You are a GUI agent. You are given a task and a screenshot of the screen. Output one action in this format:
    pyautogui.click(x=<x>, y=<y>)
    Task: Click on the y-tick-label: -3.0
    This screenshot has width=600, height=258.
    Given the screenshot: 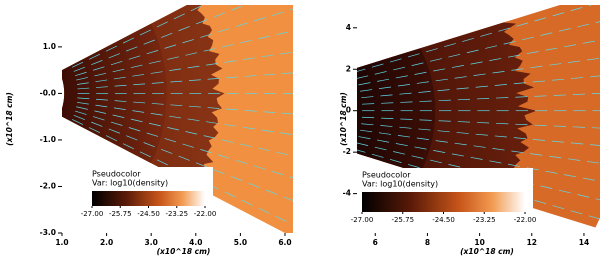 What is the action you would take?
    pyautogui.click(x=48, y=232)
    